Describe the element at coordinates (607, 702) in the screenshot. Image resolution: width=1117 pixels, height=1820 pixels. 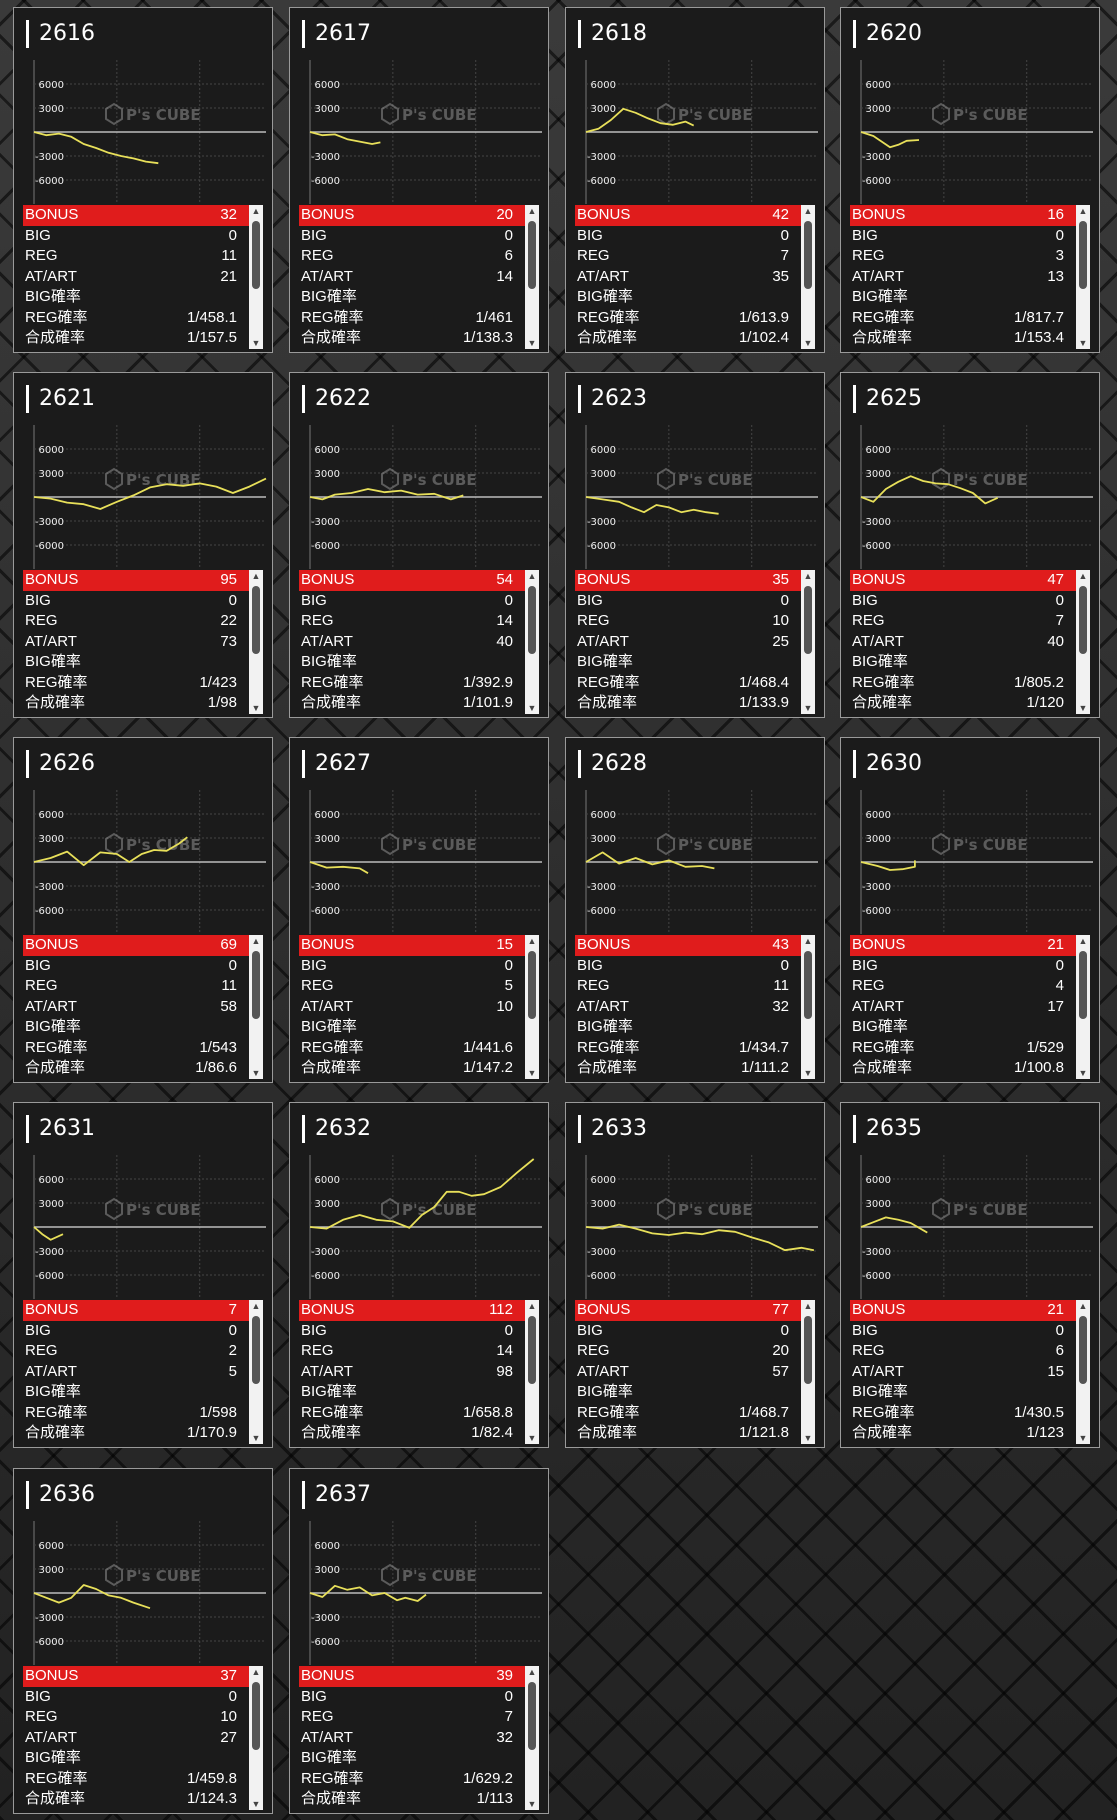
I see `total-rate-row-label: 合成確率` at that location.